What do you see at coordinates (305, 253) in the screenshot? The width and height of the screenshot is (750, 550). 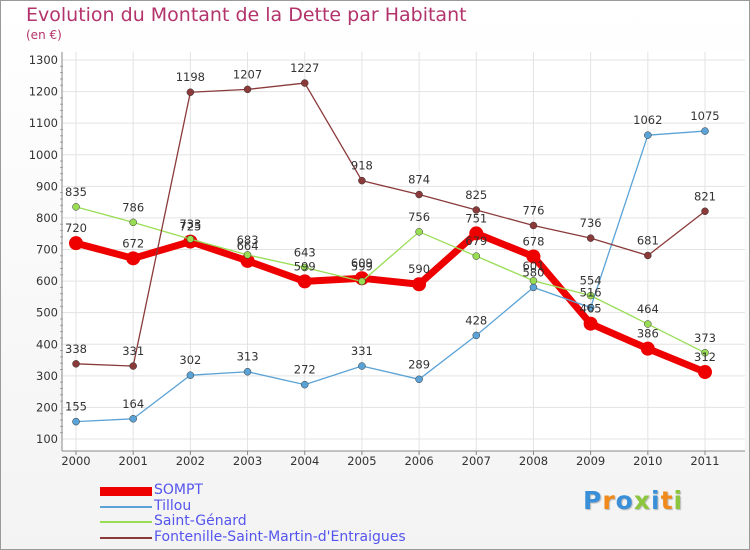 I see `data-label-saint-g-nard: 643` at bounding box center [305, 253].